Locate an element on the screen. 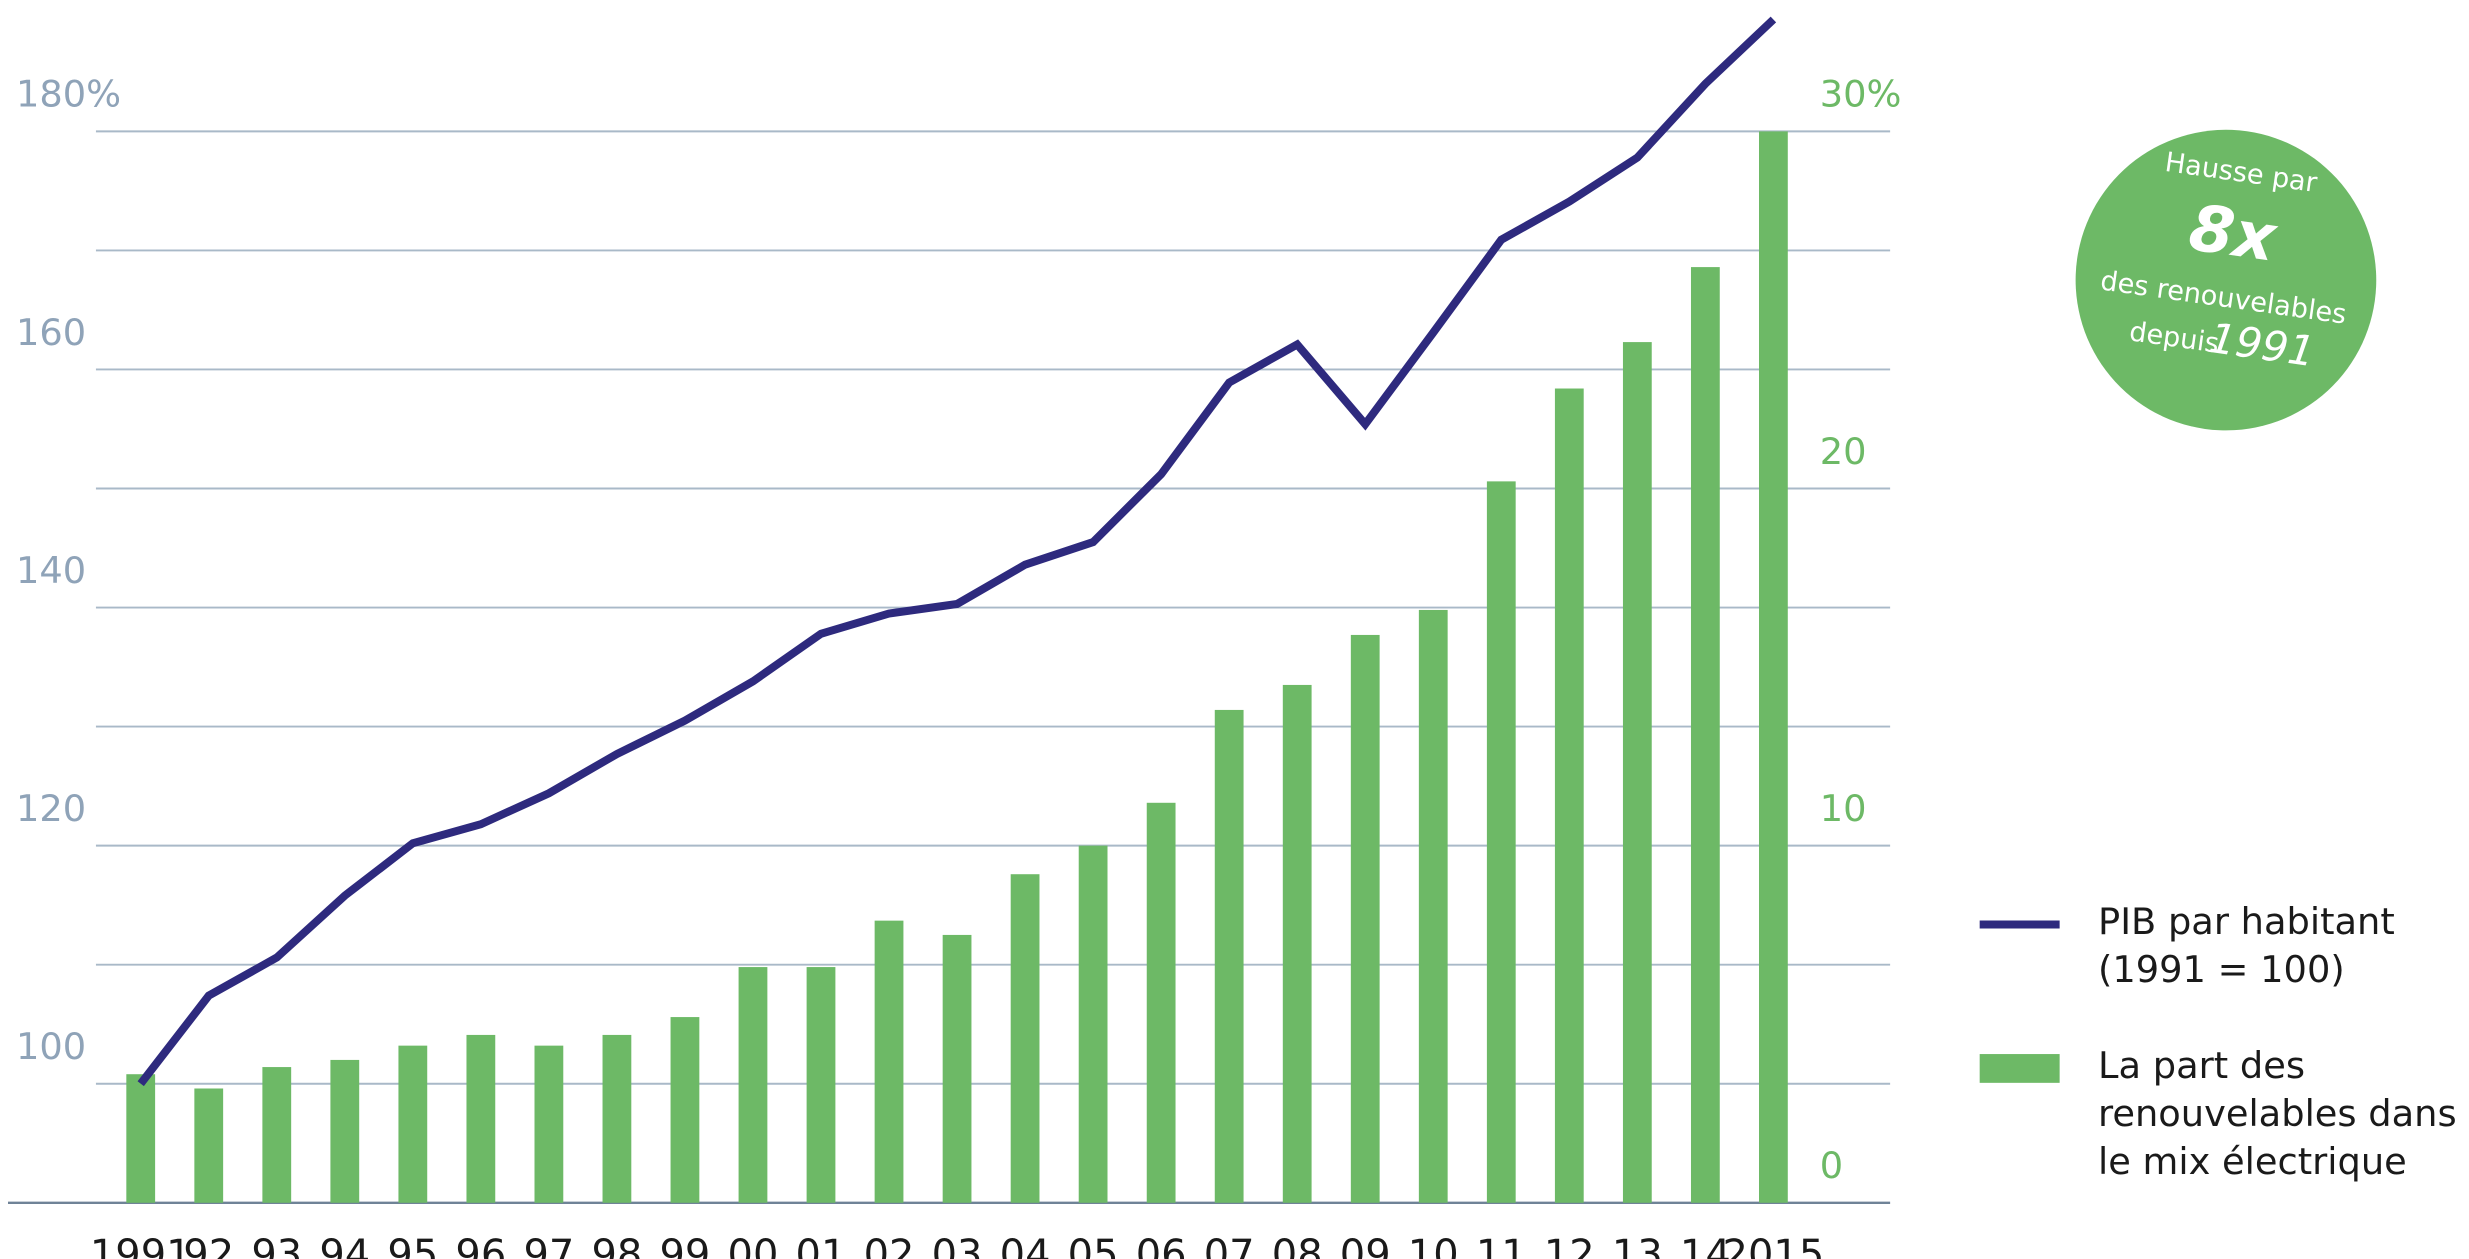 The width and height of the screenshot is (2469, 1259). legend-label: PIB par habitant (1991 = 100) is located at coordinates (2246, 947).